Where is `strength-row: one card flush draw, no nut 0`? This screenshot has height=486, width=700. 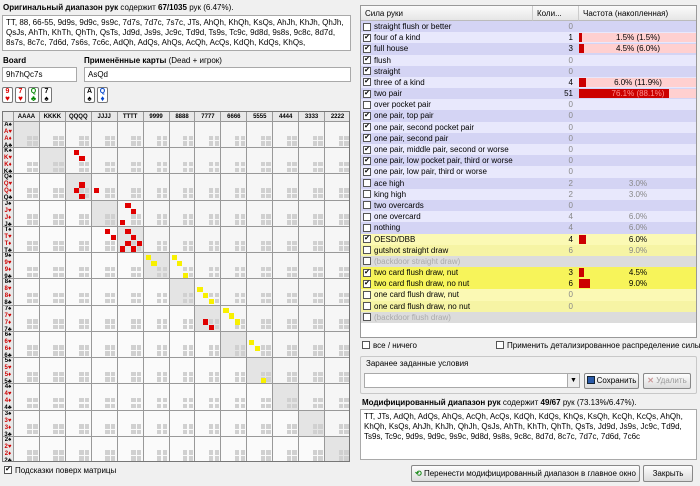
strength-row: one card flush draw, no nut 0 is located at coordinates (528, 306).